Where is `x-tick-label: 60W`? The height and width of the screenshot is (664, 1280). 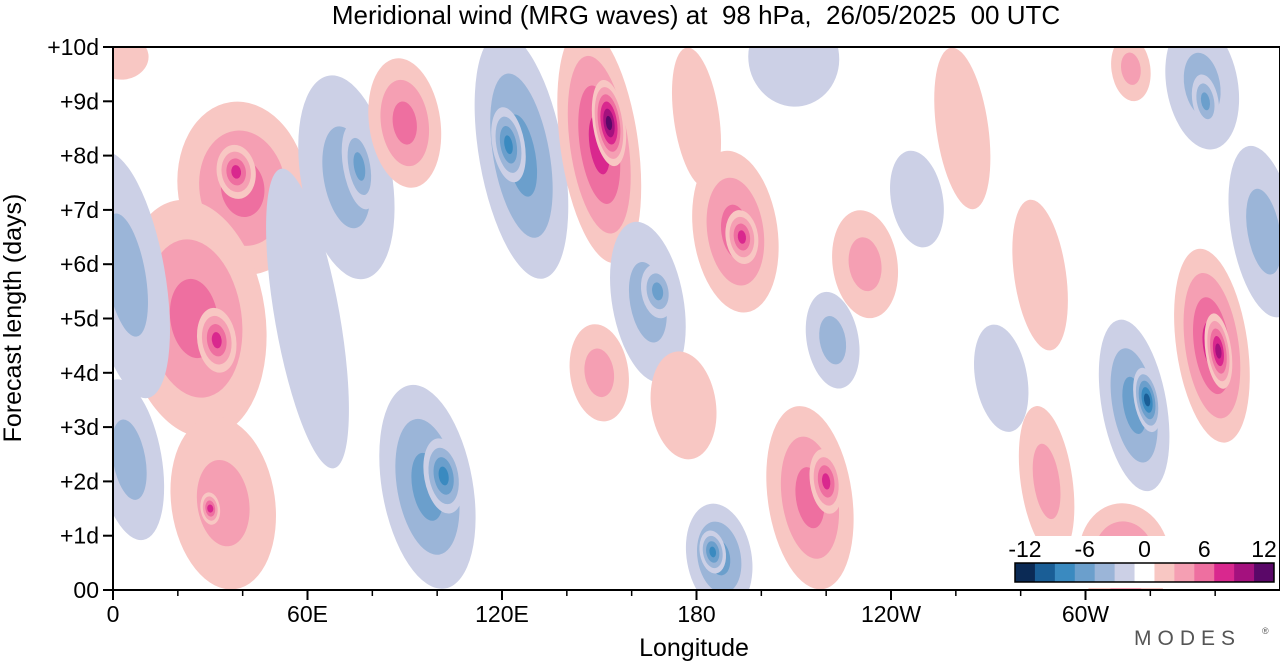 x-tick-label: 60W is located at coordinates (1086, 614).